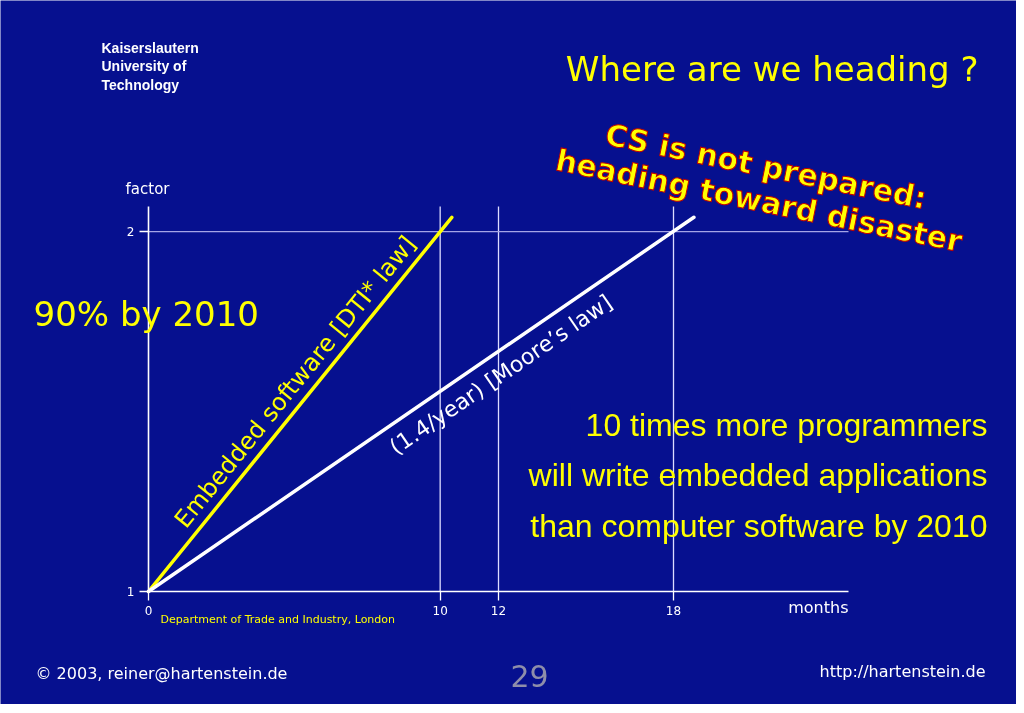 Image resolution: width=1024 pixels, height=713 pixels. Describe the element at coordinates (818, 607) in the screenshot. I see `x-axis-title: months` at that location.